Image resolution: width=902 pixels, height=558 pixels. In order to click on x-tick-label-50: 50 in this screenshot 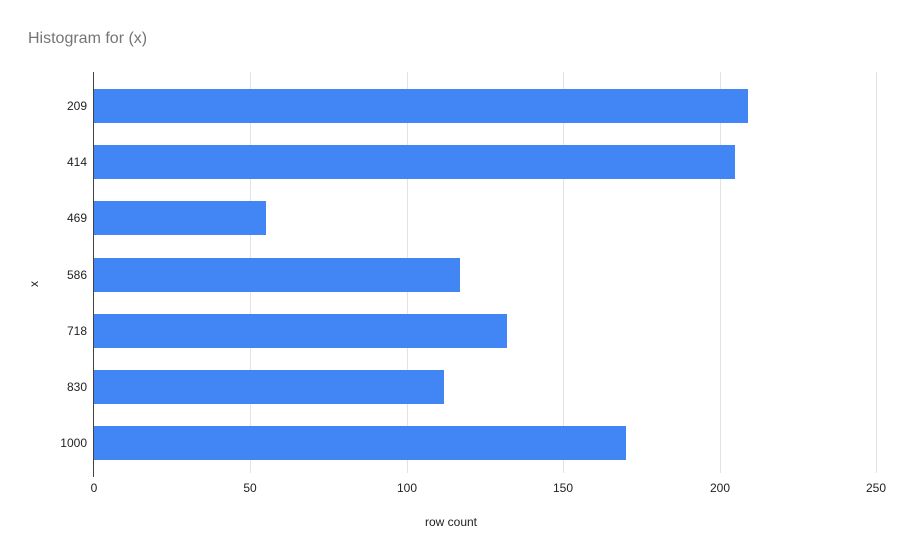, I will do `click(250, 488)`.